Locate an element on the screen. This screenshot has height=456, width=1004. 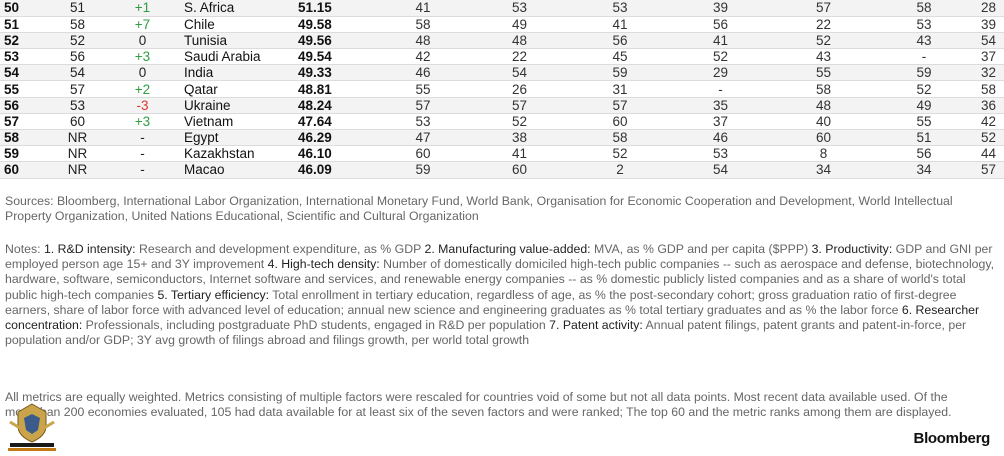
total-score-cell: 48.24 is located at coordinates (338, 105).